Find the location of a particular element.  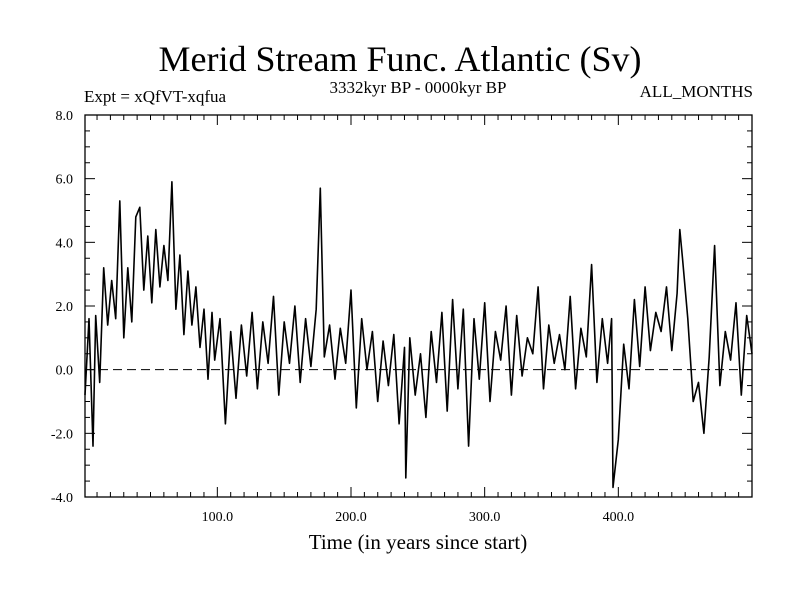

x-tick-label: 300.0 is located at coordinates (485, 517).